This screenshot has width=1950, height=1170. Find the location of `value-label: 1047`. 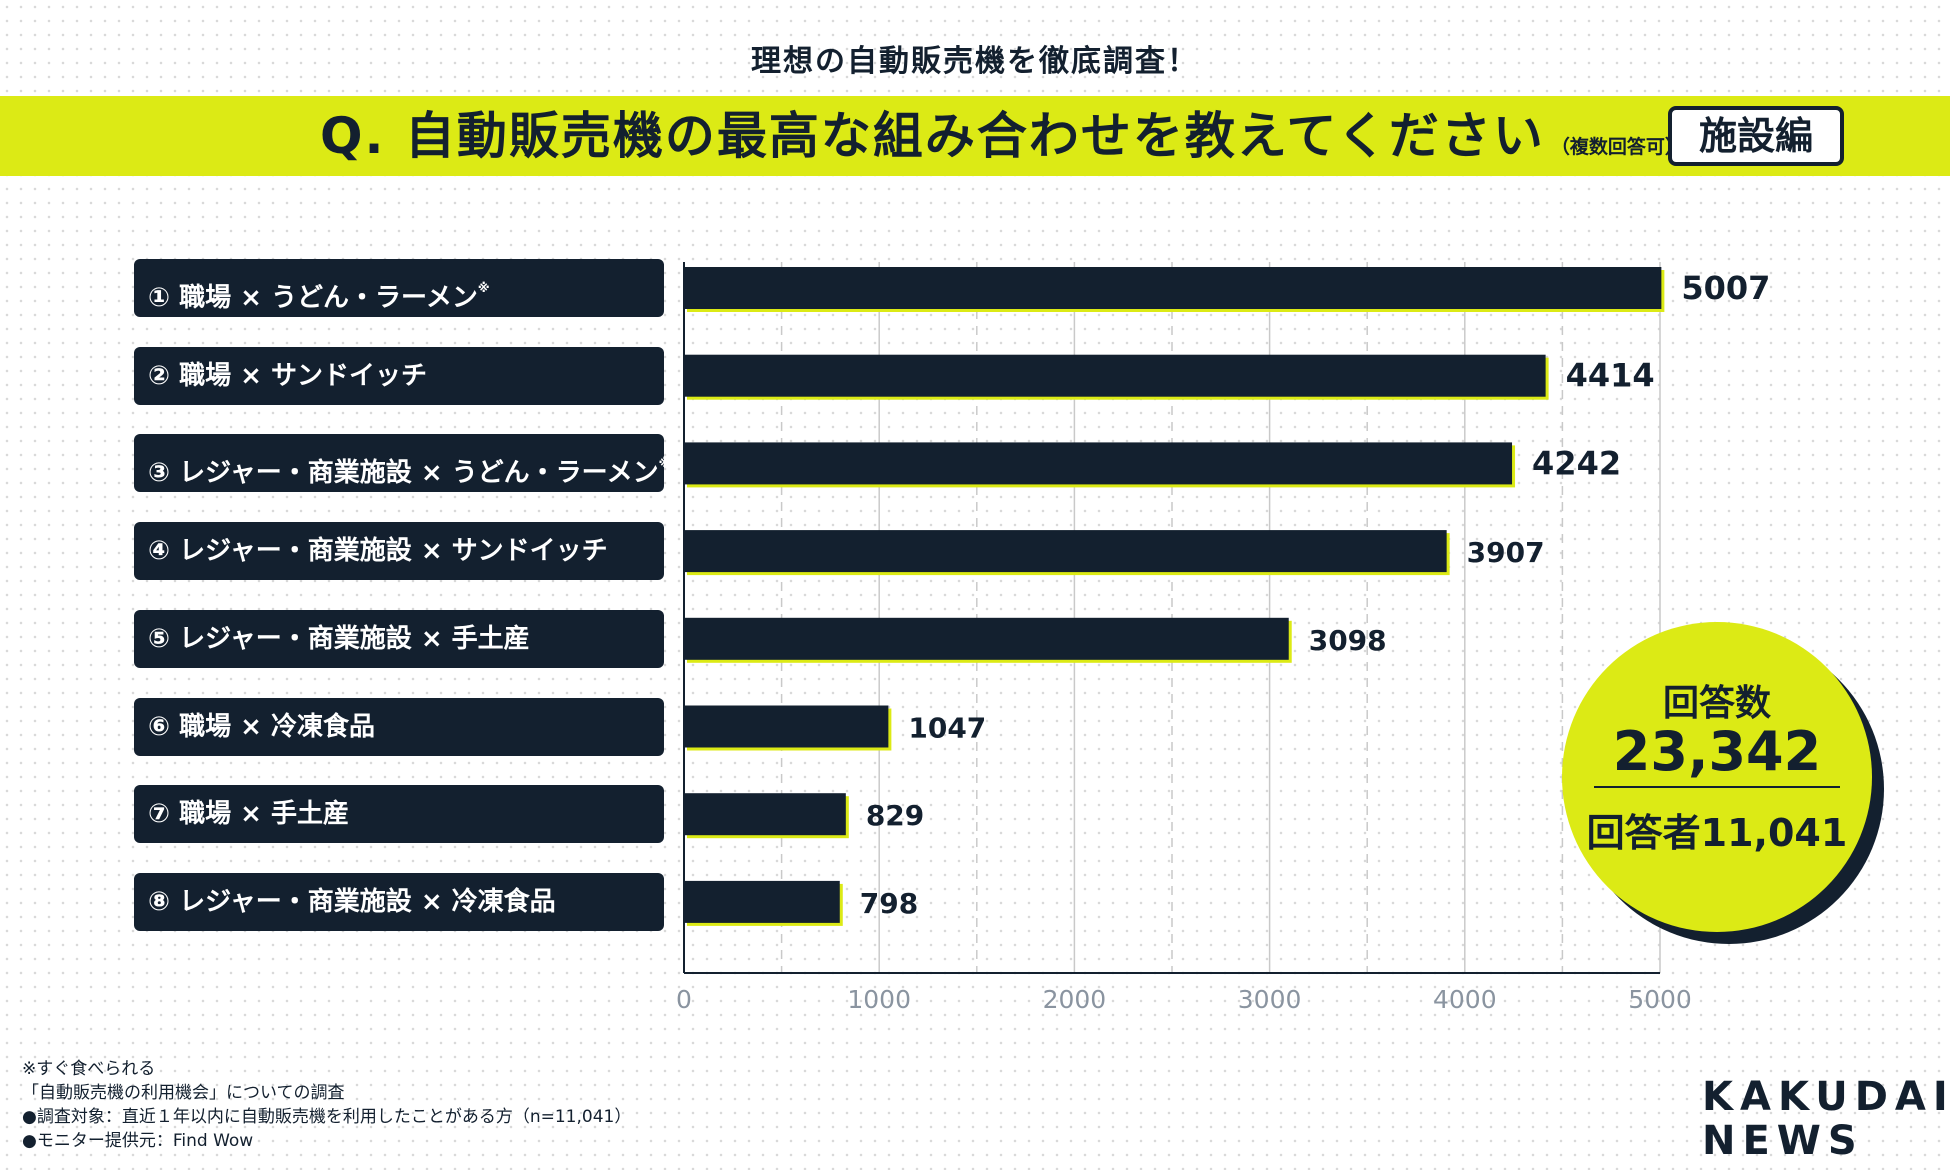

value-label: 1047 is located at coordinates (947, 728).